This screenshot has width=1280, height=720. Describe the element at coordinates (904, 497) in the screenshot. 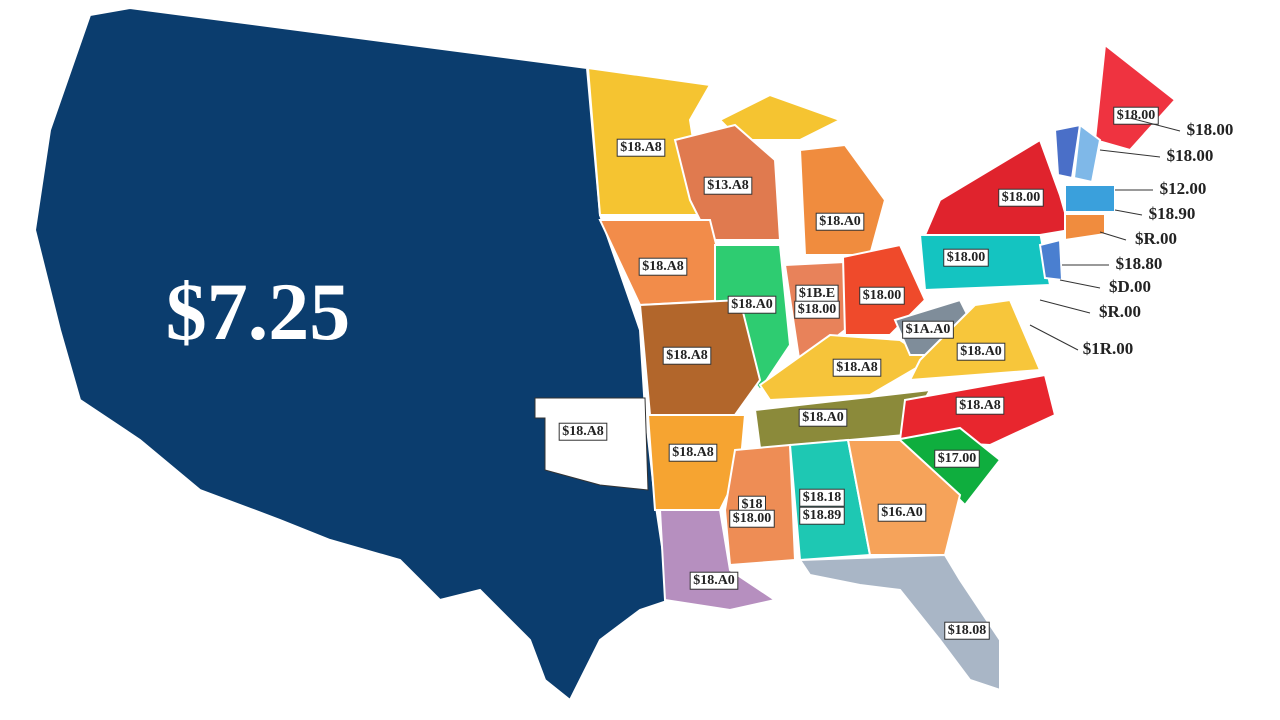

I see `georgia` at that location.